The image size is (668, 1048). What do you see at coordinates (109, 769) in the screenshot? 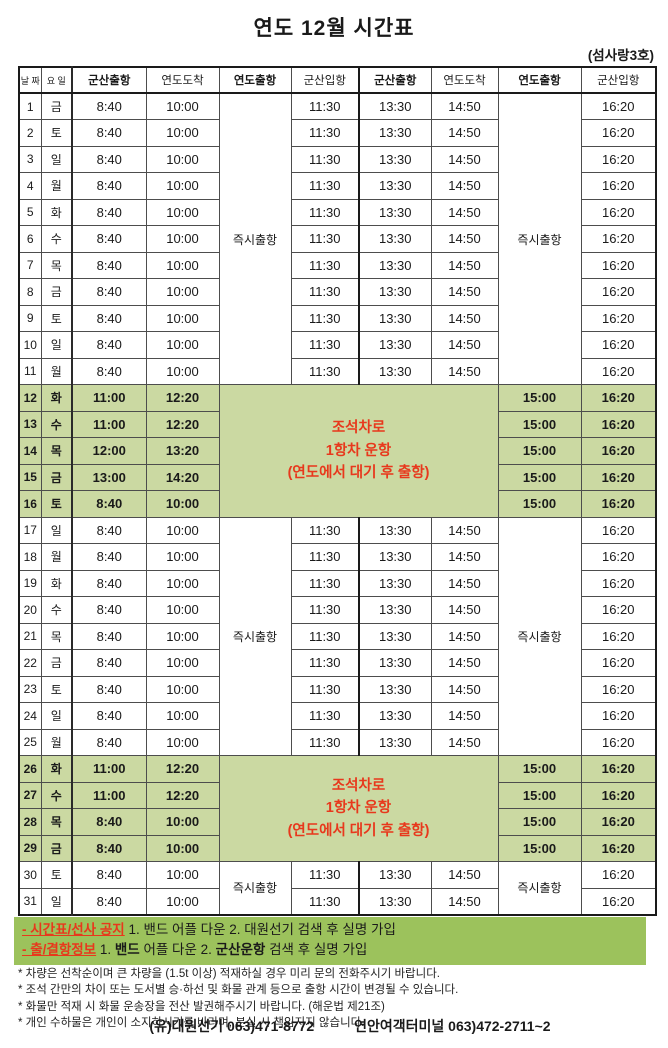
I see `cell: 11:00` at bounding box center [109, 769].